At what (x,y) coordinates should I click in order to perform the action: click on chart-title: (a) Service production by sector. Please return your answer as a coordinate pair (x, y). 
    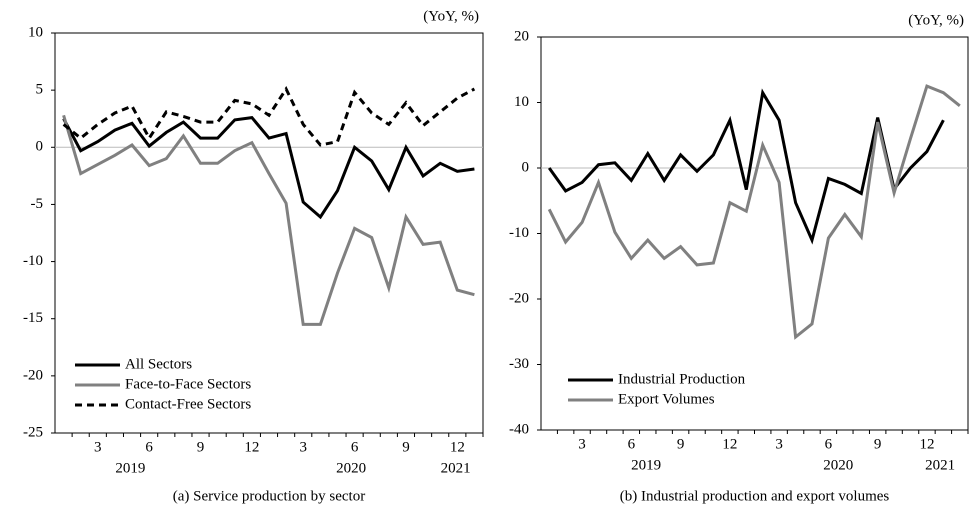
    Looking at the image, I should click on (269, 496).